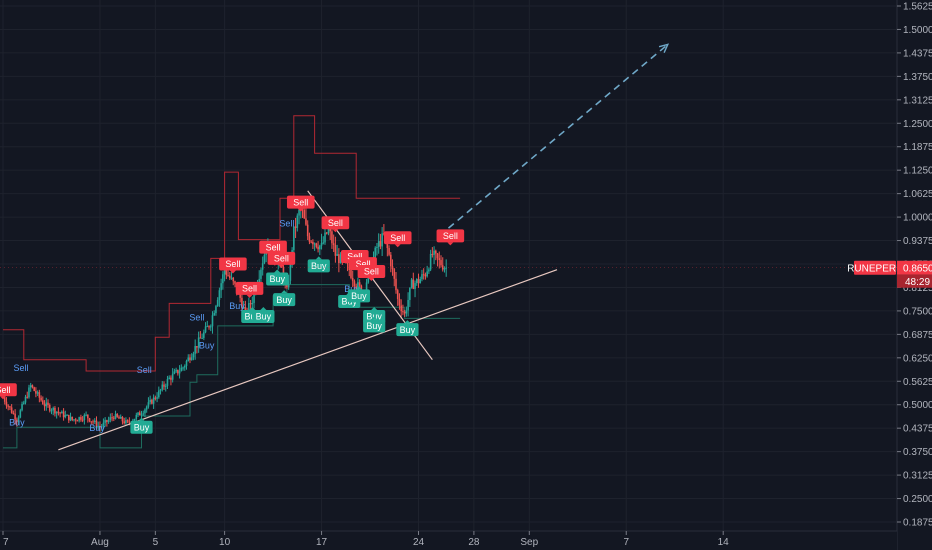 This screenshot has height=550, width=932. Describe the element at coordinates (553, 140) in the screenshot. I see `projection-arrow-line` at that location.